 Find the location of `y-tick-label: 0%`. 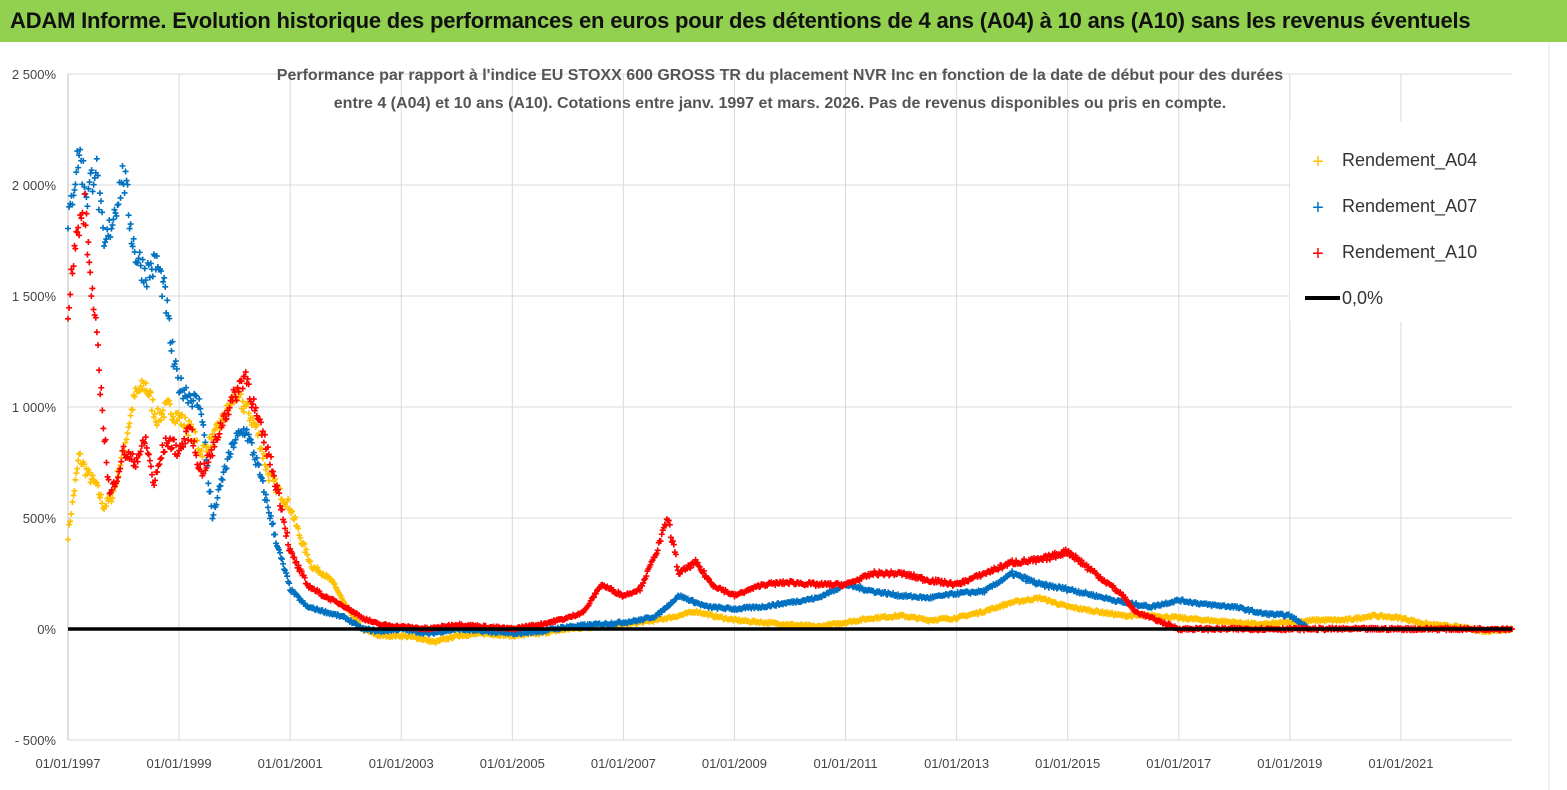

y-tick-label: 0% is located at coordinates (46, 629).